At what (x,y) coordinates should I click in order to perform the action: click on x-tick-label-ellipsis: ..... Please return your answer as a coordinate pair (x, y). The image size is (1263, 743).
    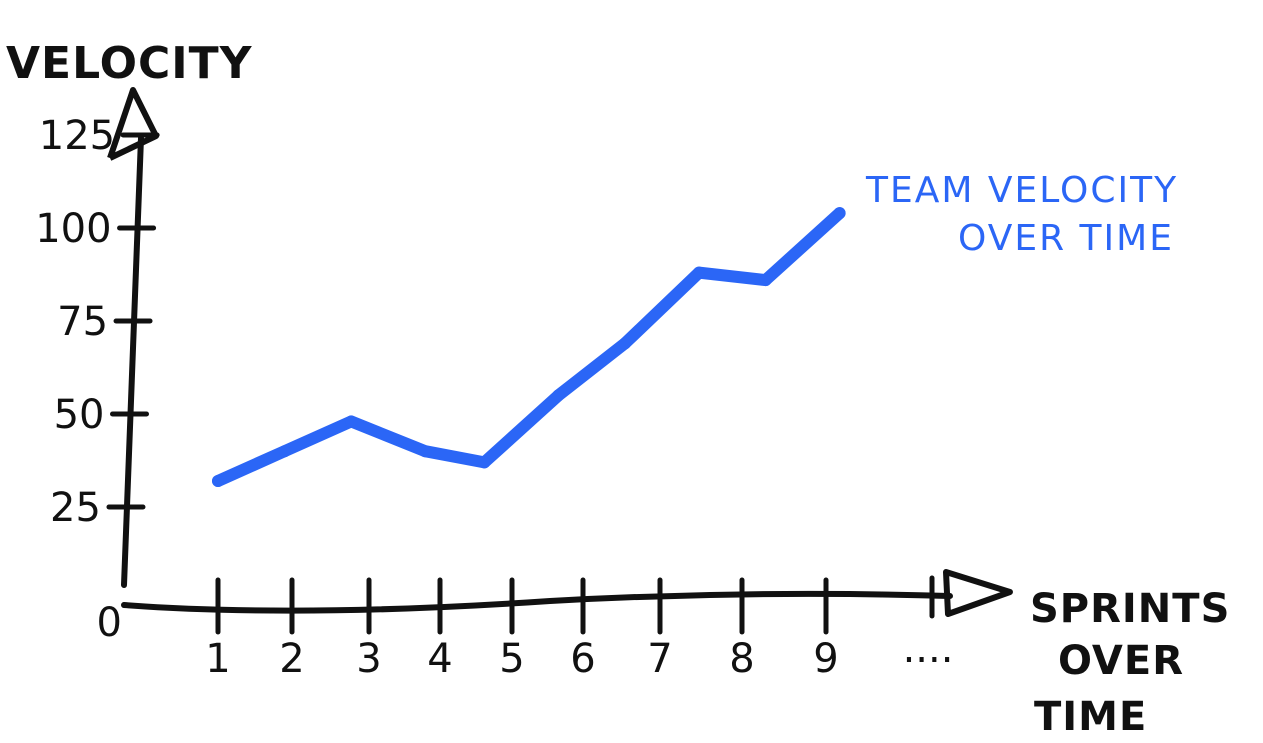
    Looking at the image, I should click on (928, 649).